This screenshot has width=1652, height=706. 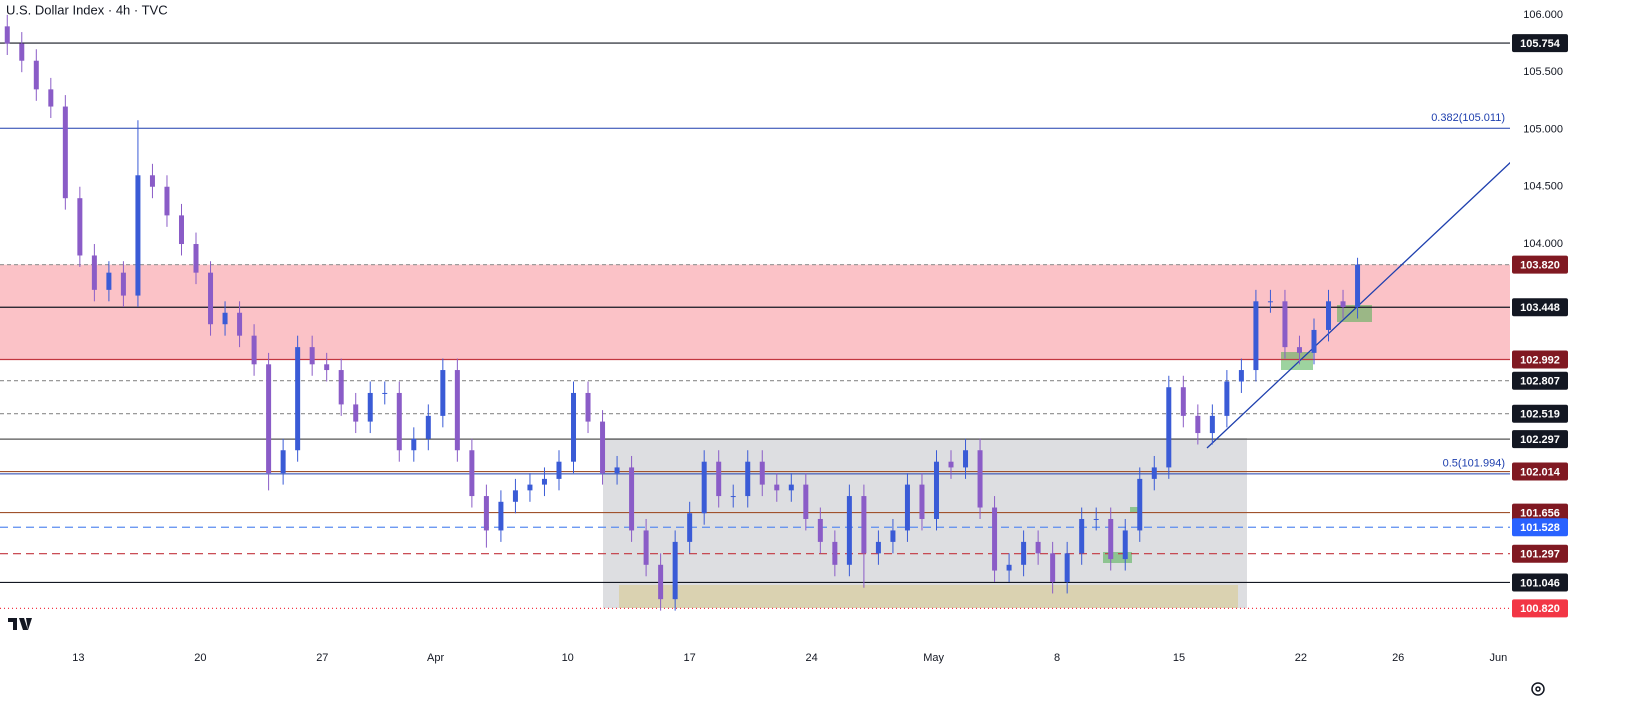 I want to click on price-box-label: 103.820, so click(x=1540, y=266).